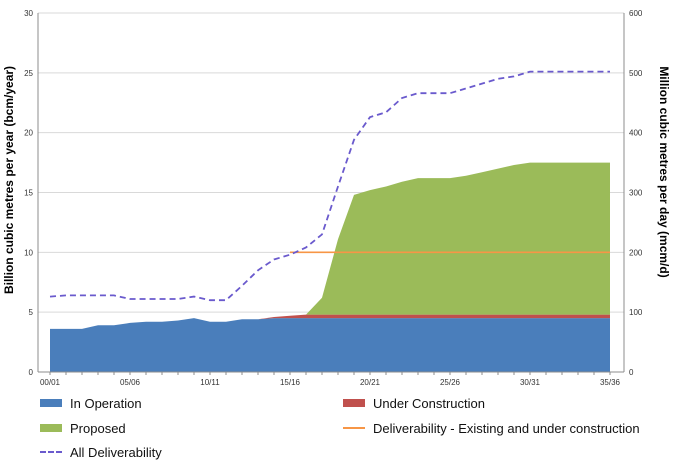 Image resolution: width=674 pixels, height=463 pixels. Describe the element at coordinates (51, 428) in the screenshot. I see `legend-swatch-proposed` at that location.